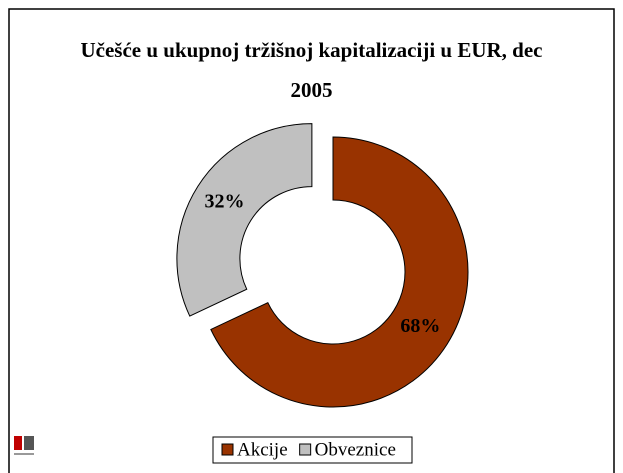 The image size is (623, 473). What do you see at coordinates (262, 449) in the screenshot?
I see `legend-label: Akcije` at bounding box center [262, 449].